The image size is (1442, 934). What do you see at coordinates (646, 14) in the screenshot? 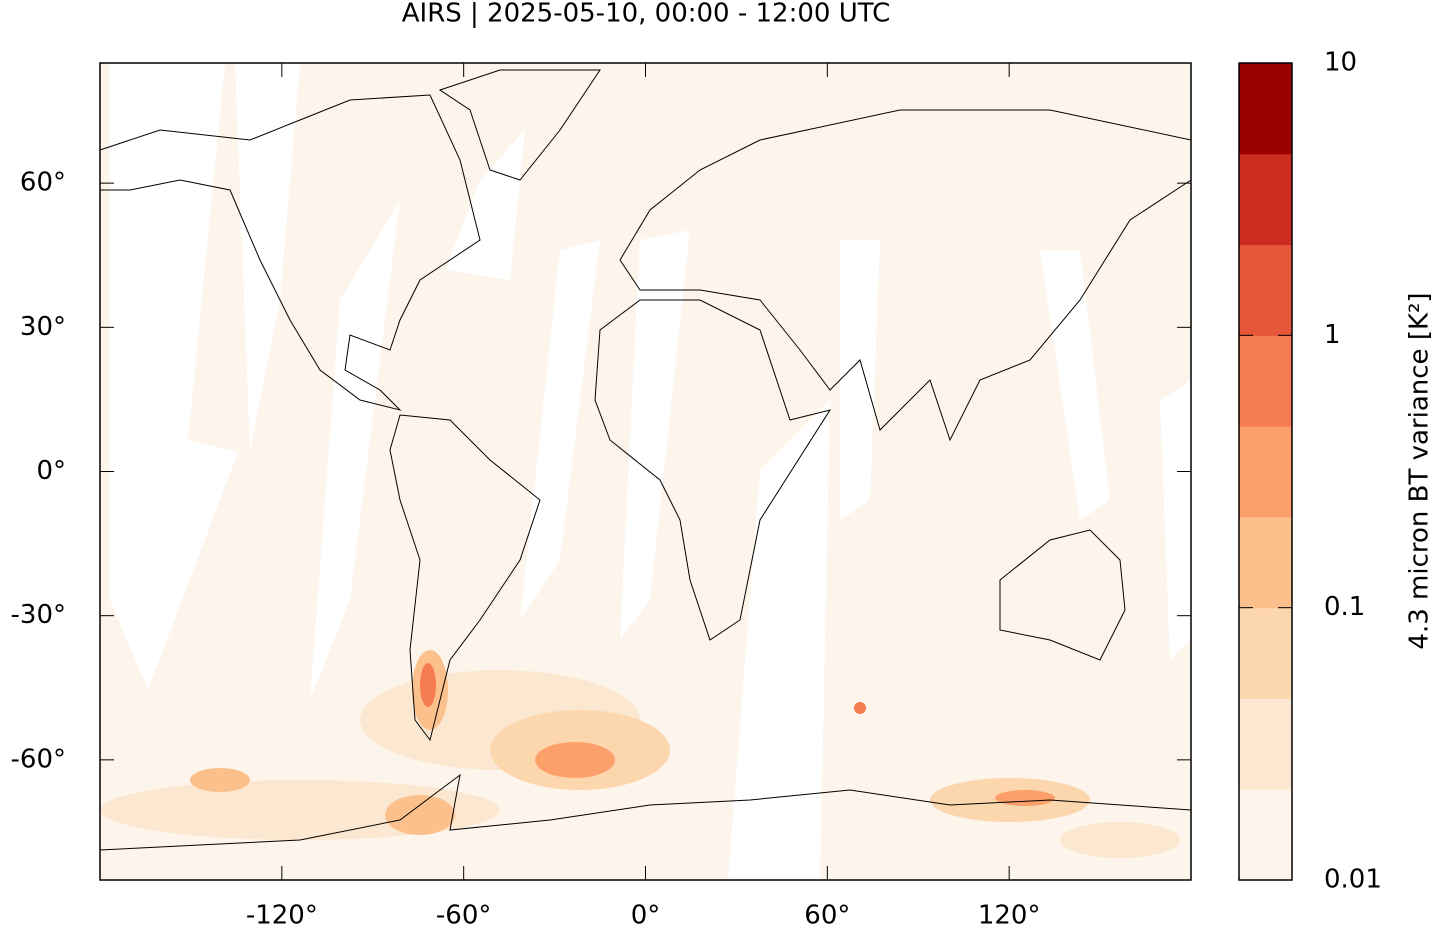
I see `chart-title: AIRS | 2025-05-10, 00:00 - 12:00 UTC` at bounding box center [646, 14].